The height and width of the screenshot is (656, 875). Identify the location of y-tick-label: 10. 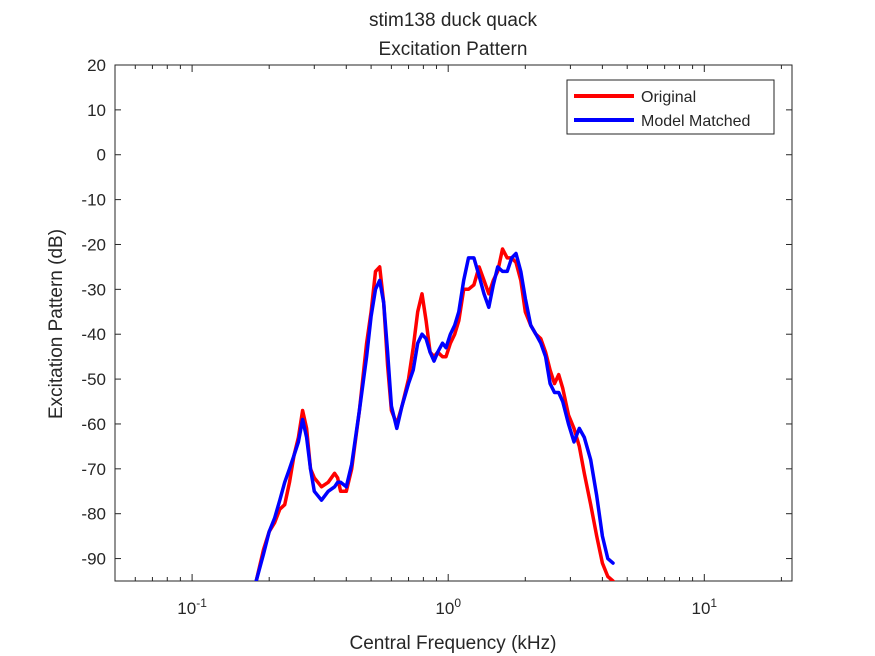
(96, 110).